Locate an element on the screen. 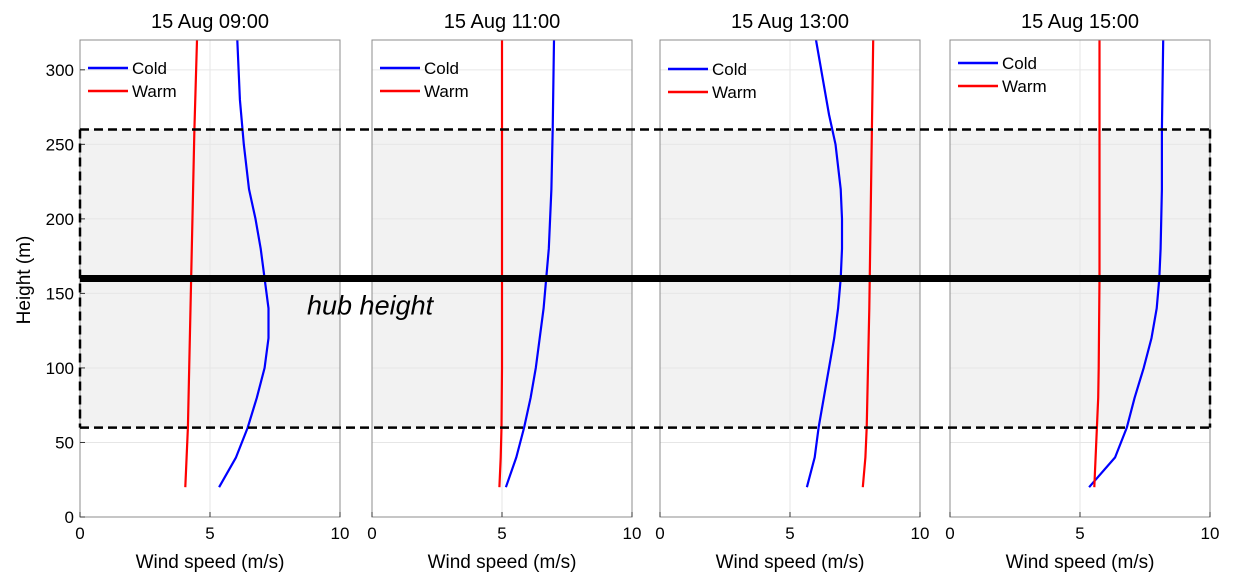  y-tick-label: 250 is located at coordinates (60, 144).